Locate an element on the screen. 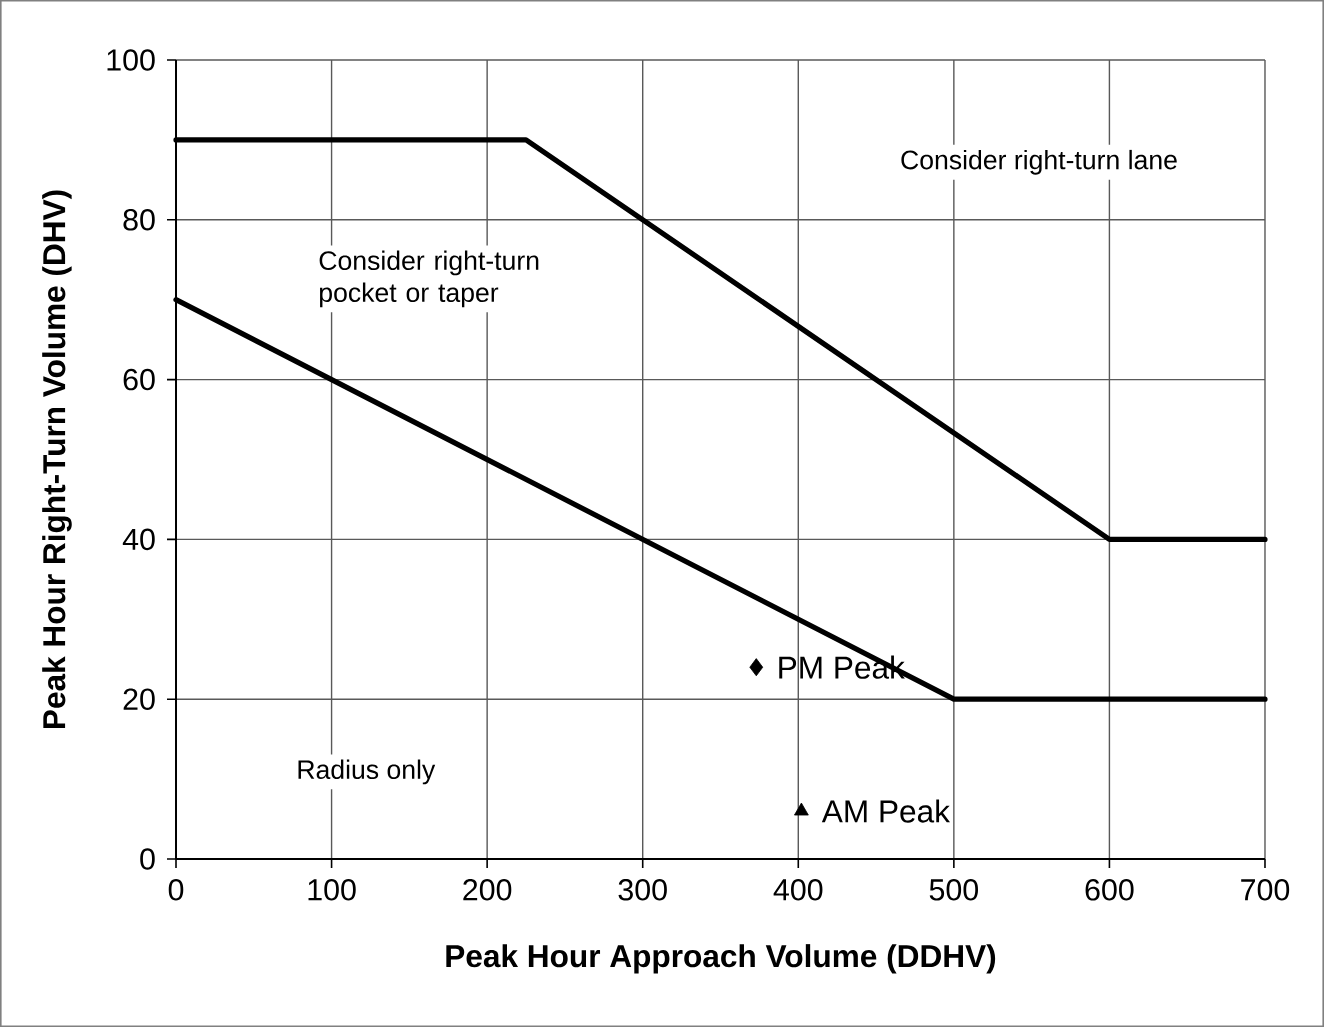  x-tick-label: 400 is located at coordinates (798, 890).